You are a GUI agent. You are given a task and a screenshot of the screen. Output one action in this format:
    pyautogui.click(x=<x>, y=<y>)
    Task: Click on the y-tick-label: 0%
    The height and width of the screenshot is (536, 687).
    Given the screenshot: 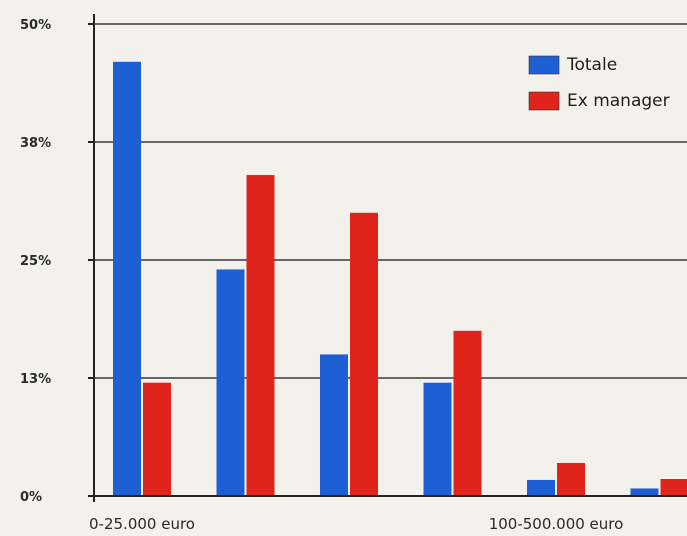 What is the action you would take?
    pyautogui.click(x=31, y=497)
    